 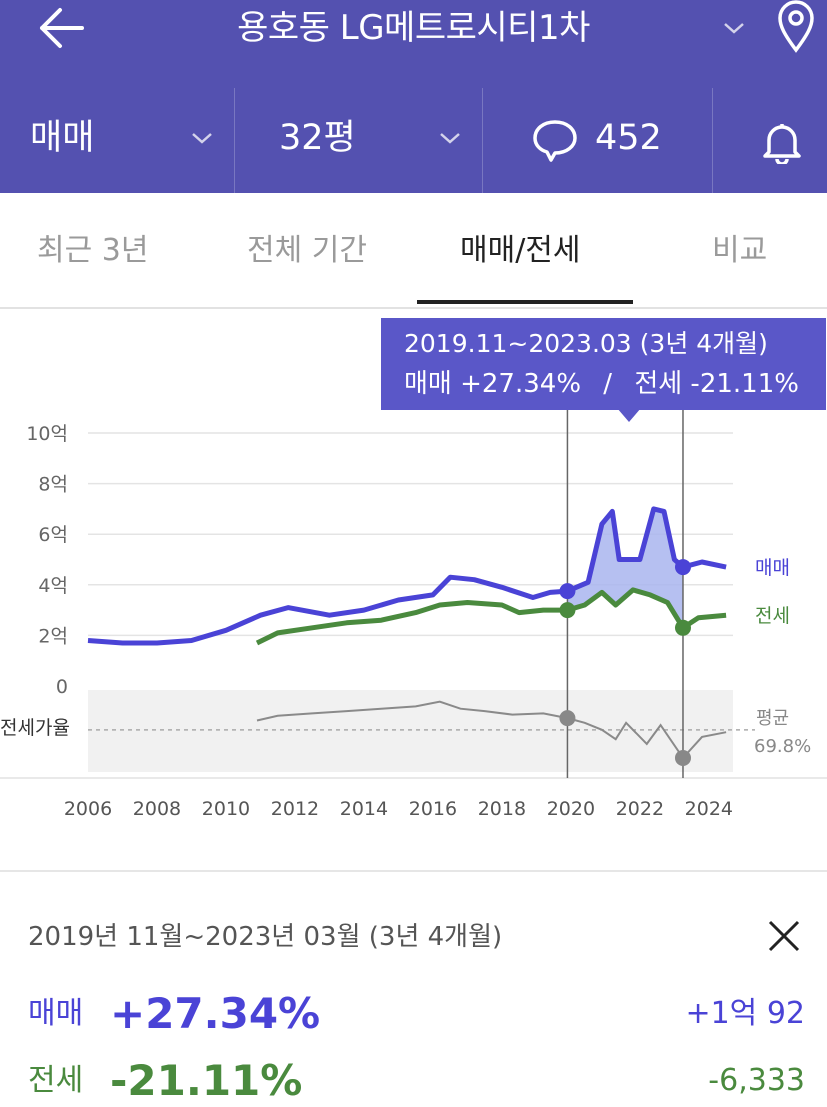 I want to click on ratio-line, so click(x=491, y=730).